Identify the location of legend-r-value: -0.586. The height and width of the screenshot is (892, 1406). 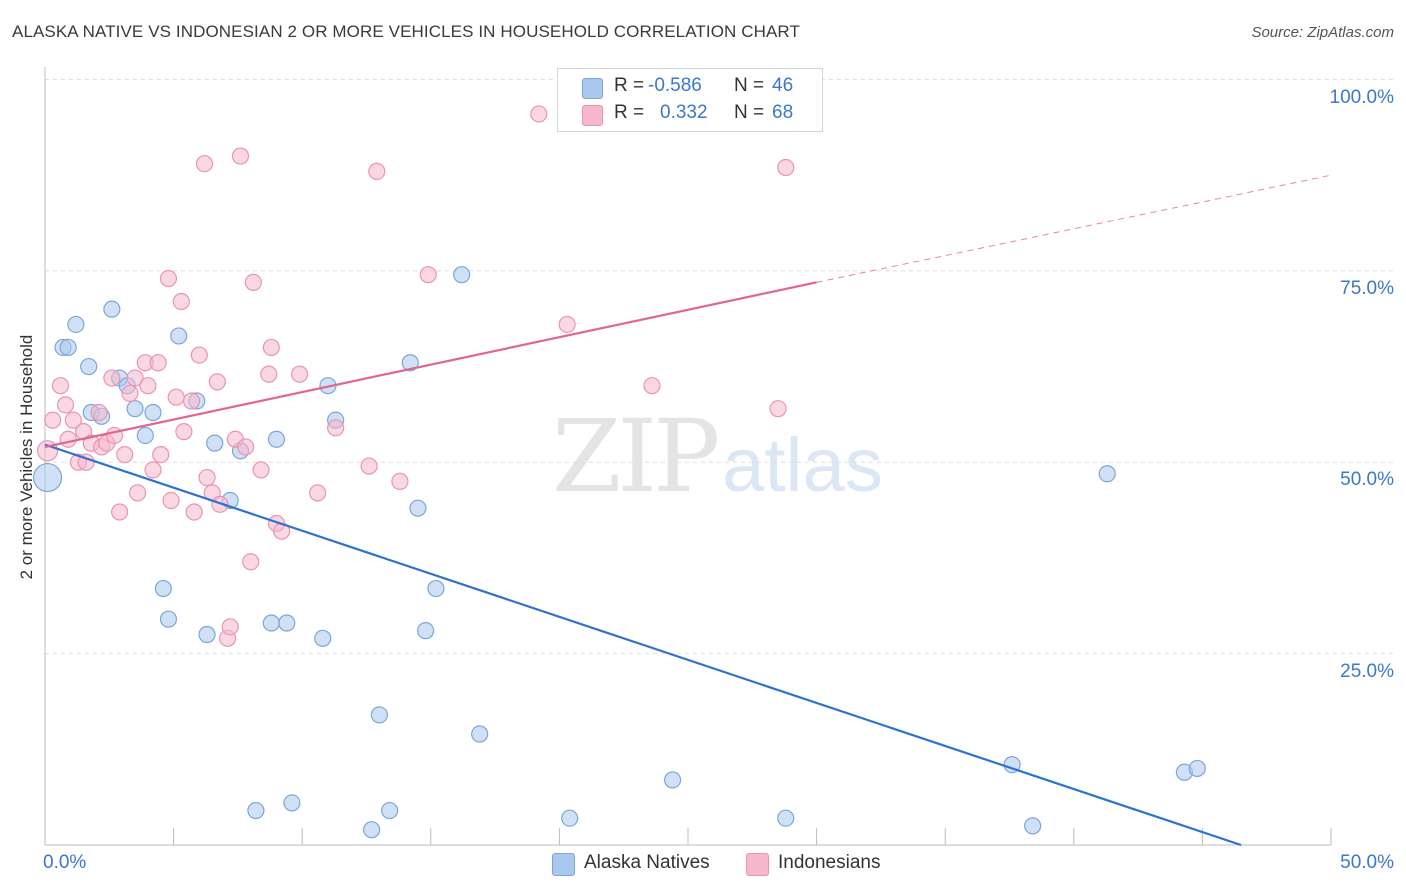
(675, 85).